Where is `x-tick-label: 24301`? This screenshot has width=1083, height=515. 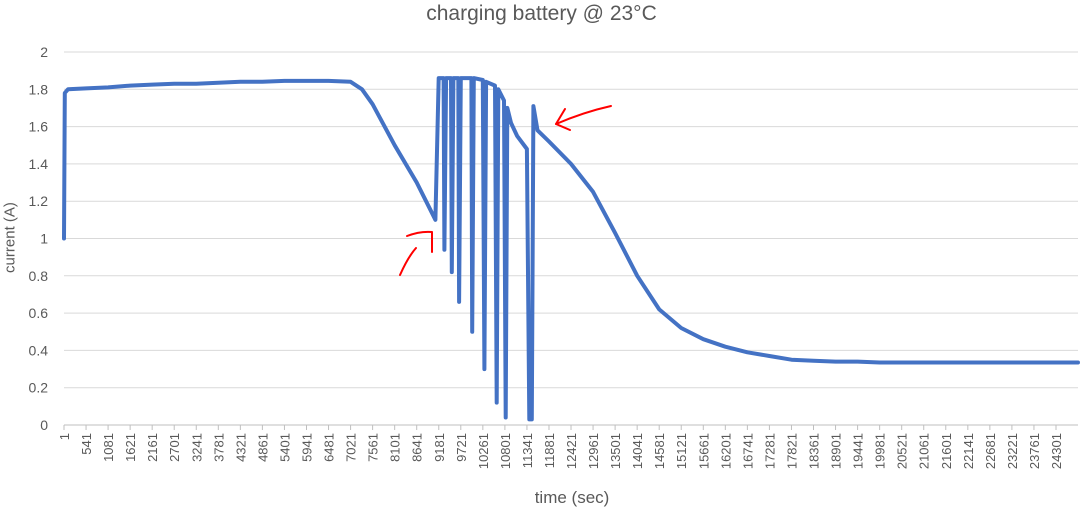
x-tick-label: 24301 is located at coordinates (1056, 451).